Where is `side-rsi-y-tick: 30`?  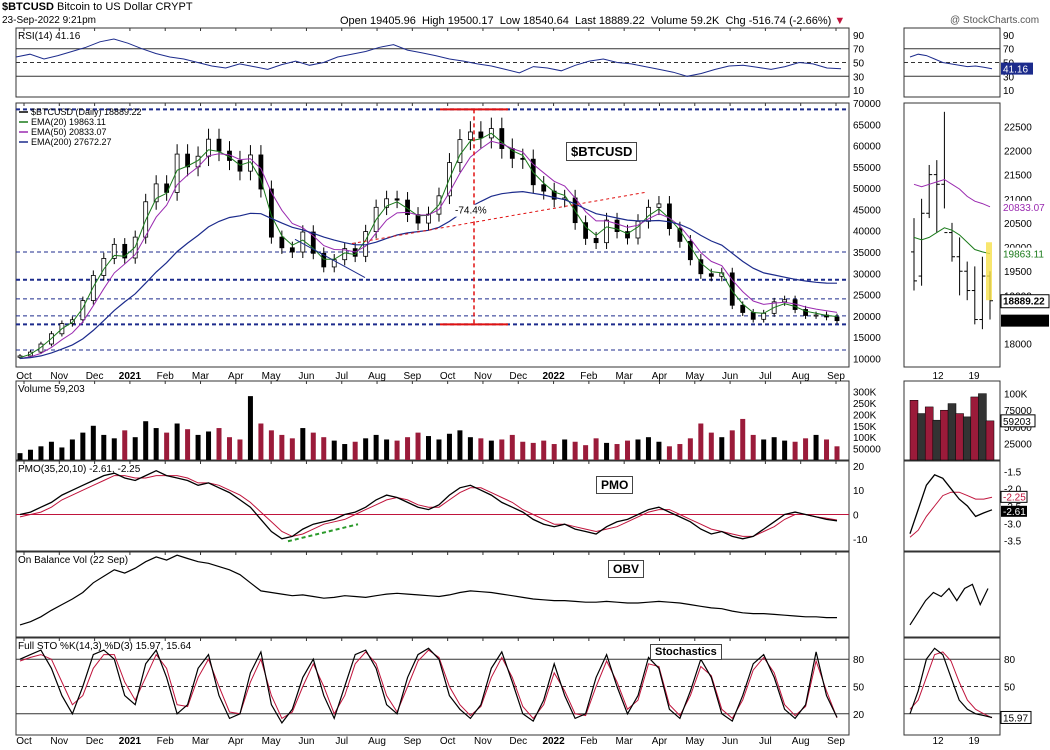
side-rsi-y-tick: 30 is located at coordinates (1009, 77).